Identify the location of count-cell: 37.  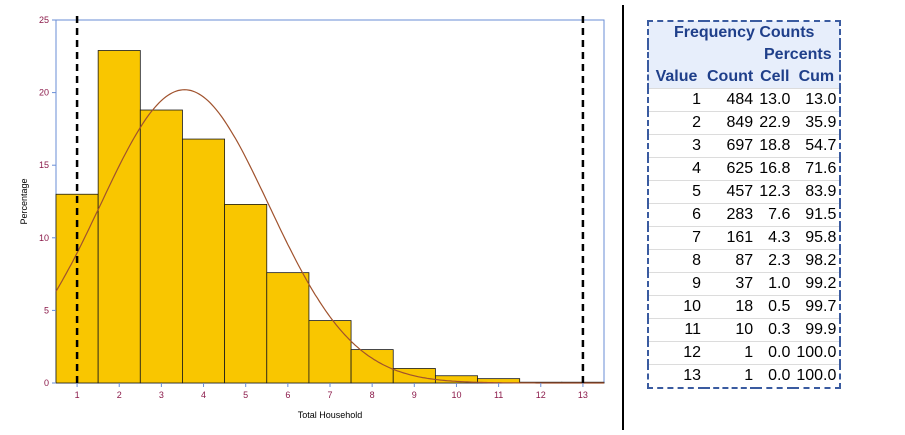
(730, 284).